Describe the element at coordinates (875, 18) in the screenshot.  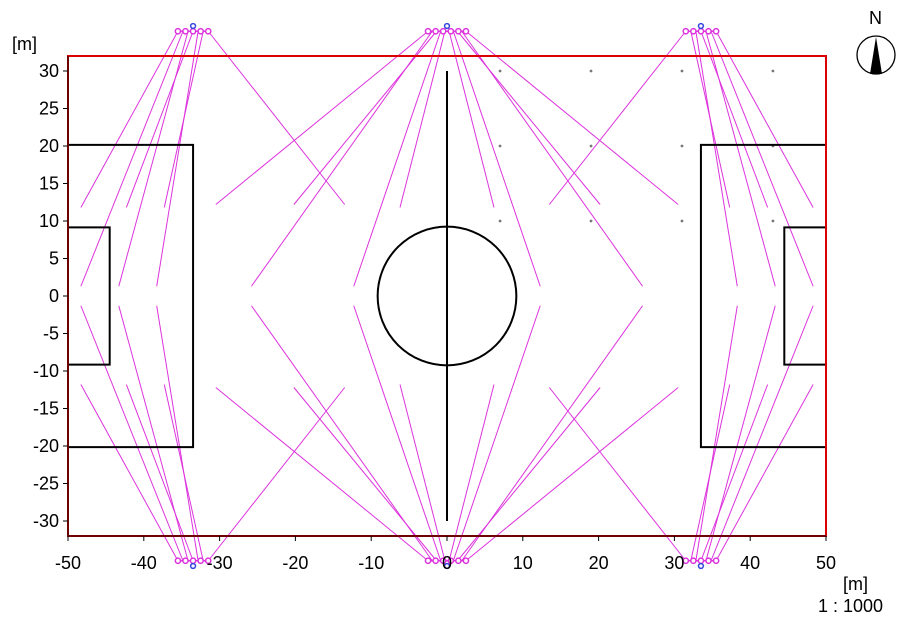
I see `north-label: N` at that location.